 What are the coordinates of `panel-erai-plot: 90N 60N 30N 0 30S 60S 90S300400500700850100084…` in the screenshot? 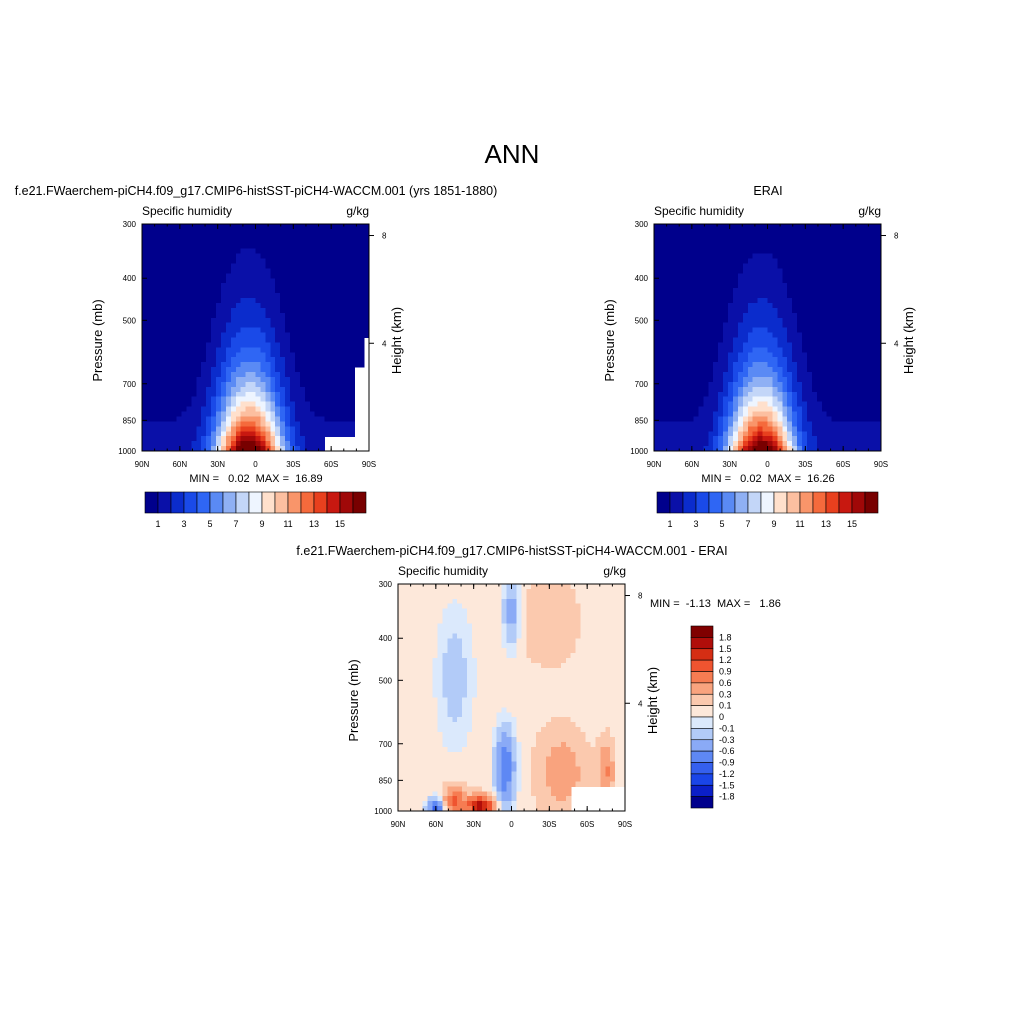 It's located at (759, 344).